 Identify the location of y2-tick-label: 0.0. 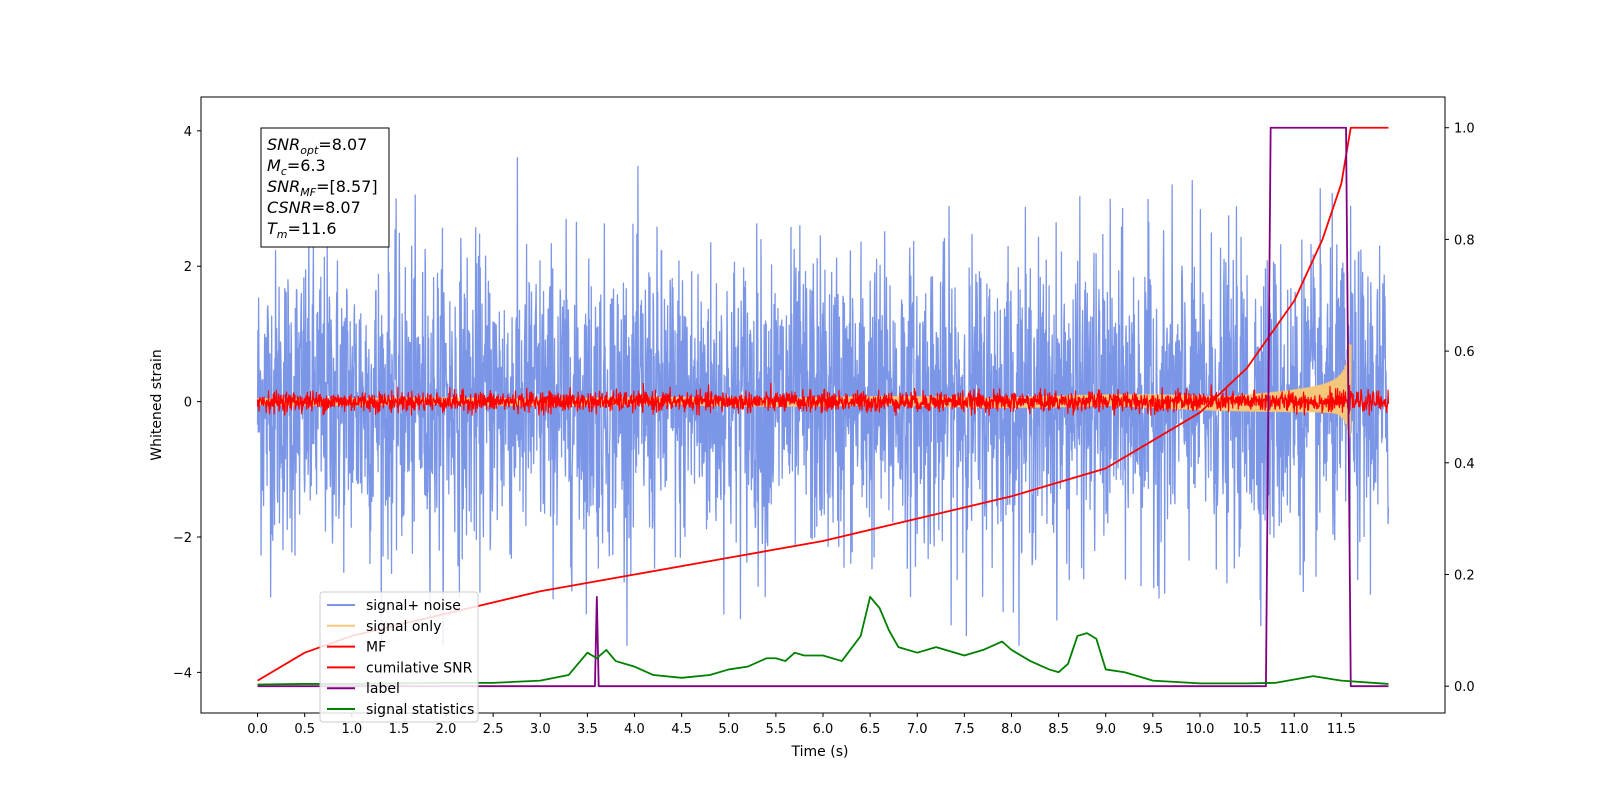
(1464, 687).